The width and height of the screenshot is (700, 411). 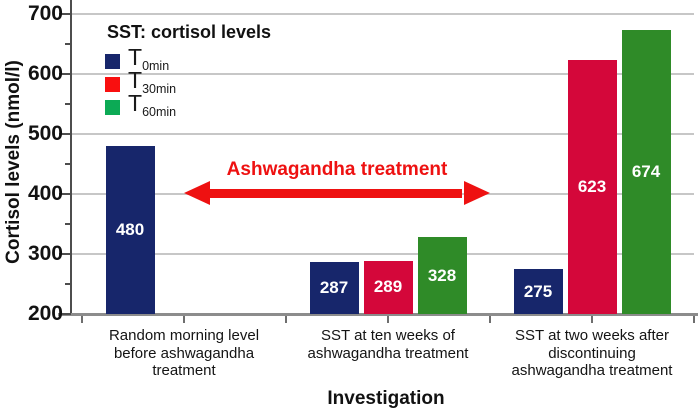 I want to click on bar-value-label: 623, so click(x=592, y=187).